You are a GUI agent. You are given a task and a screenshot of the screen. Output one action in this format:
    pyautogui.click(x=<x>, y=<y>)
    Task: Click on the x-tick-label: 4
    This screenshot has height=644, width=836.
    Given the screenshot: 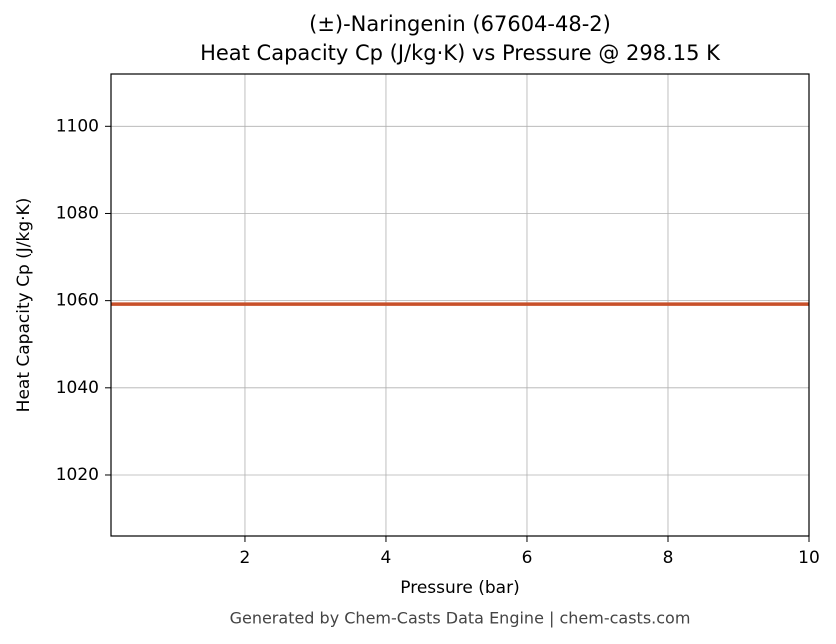 What is the action you would take?
    pyautogui.click(x=386, y=558)
    